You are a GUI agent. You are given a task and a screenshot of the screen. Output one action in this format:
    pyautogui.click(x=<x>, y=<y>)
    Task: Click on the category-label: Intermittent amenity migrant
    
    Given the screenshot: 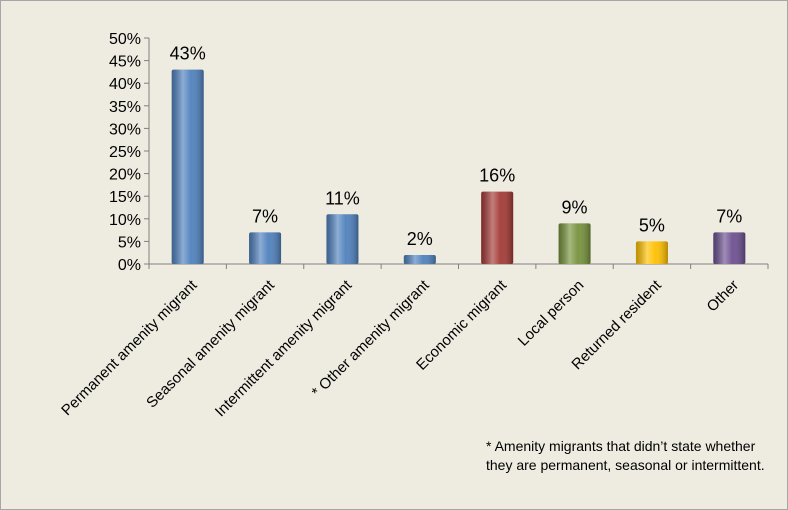 What is the action you would take?
    pyautogui.click(x=284, y=348)
    